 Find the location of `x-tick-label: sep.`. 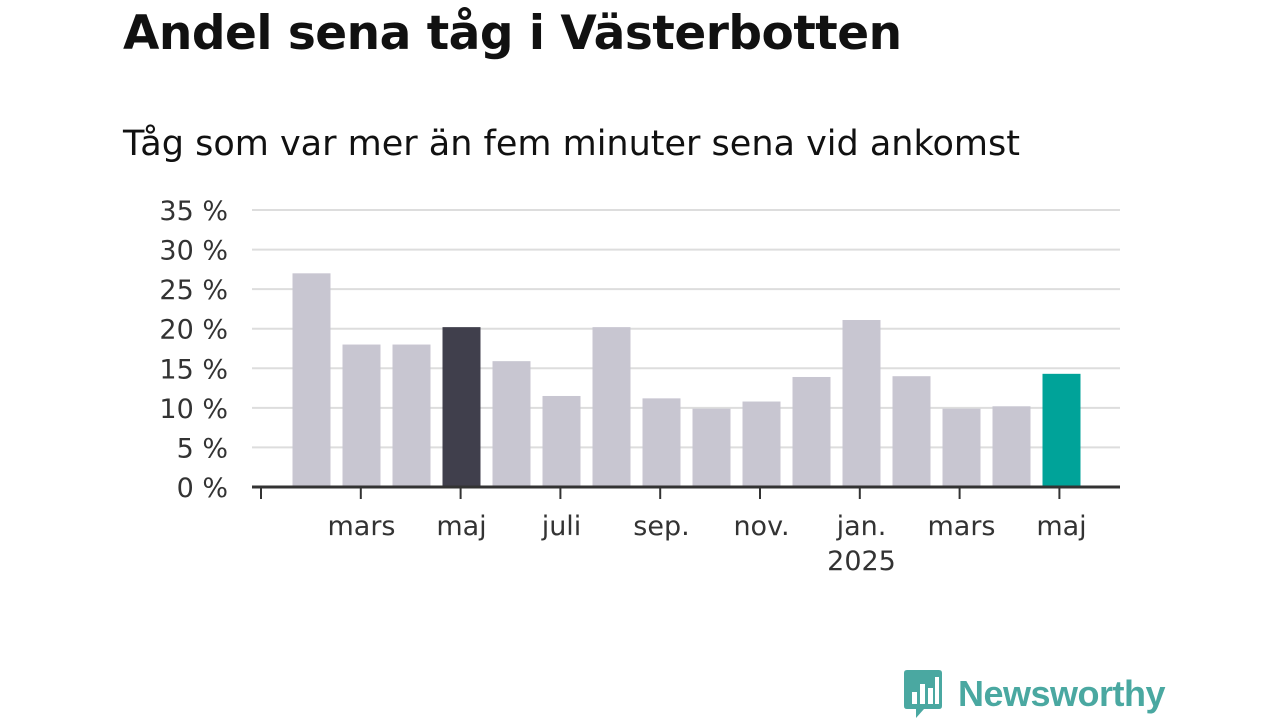

x-tick-label: sep. is located at coordinates (661, 526).